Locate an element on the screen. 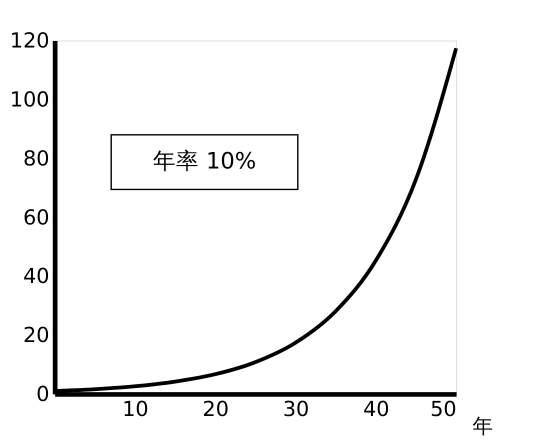 Image resolution: width=540 pixels, height=443 pixels. x-tick-label: 20 is located at coordinates (215, 409).